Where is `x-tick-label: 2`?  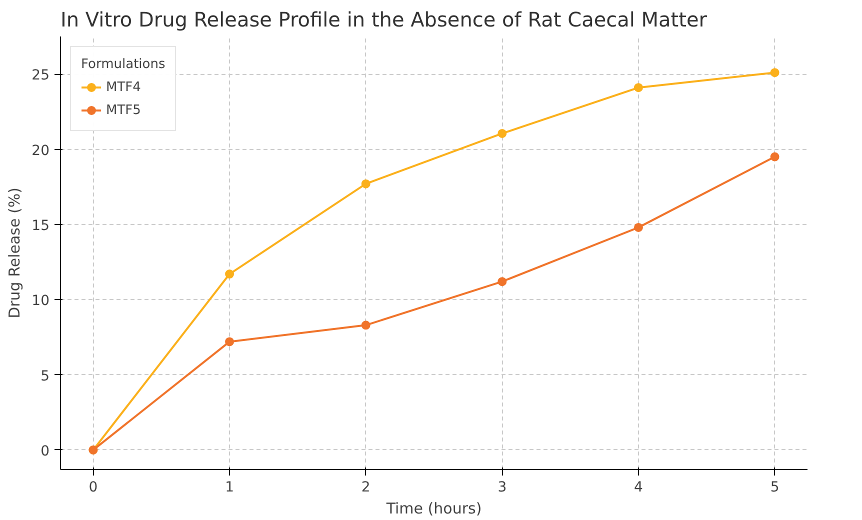
x-tick-label: 2 is located at coordinates (365, 488).